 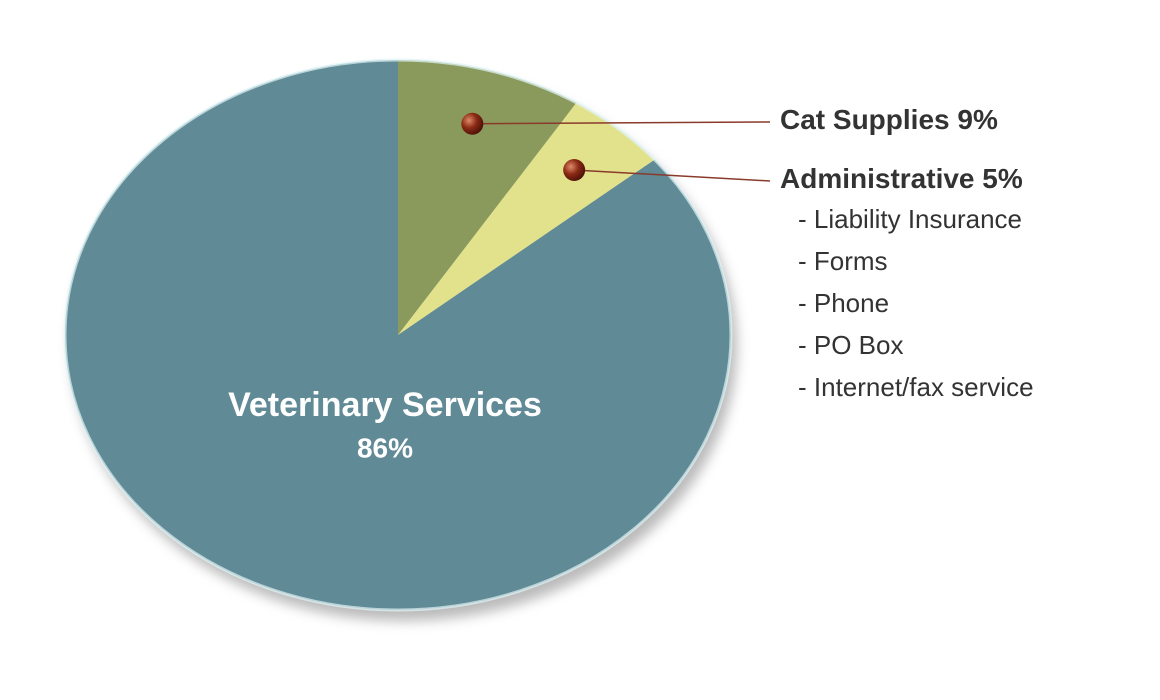 What do you see at coordinates (977, 119) in the screenshot?
I see `slice-value: 9%` at bounding box center [977, 119].